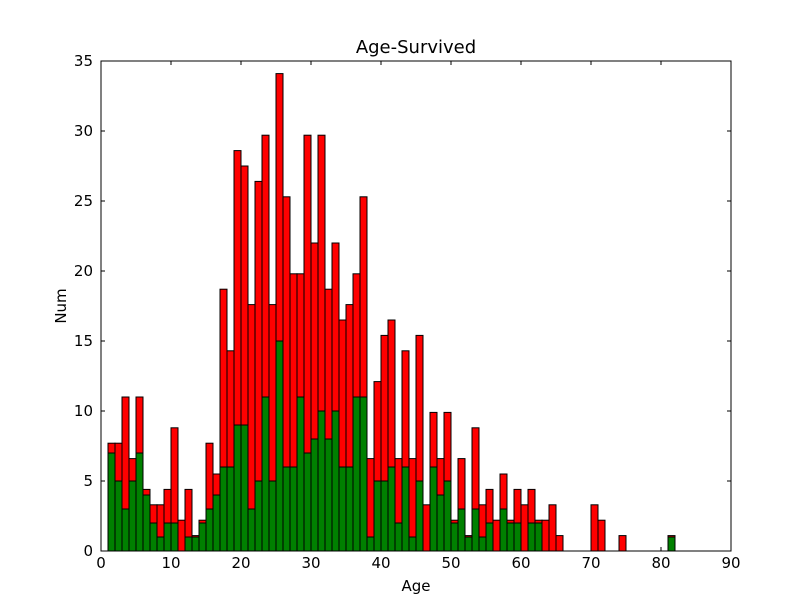  I want to click on y-tick-label: 25, so click(83, 201).